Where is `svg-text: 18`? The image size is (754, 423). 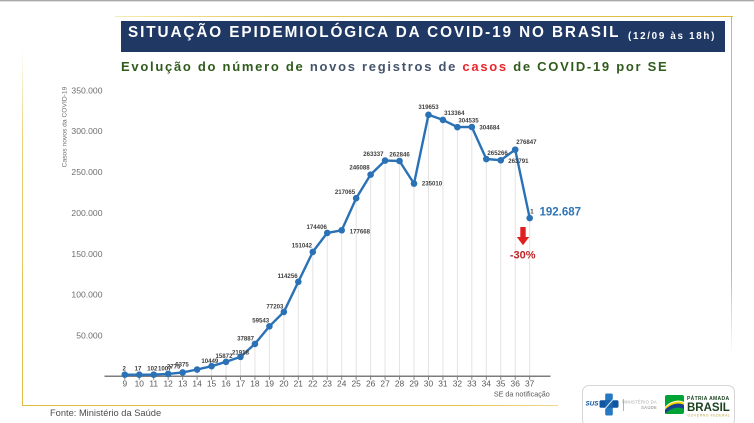 svg-text: 18 is located at coordinates (255, 384).